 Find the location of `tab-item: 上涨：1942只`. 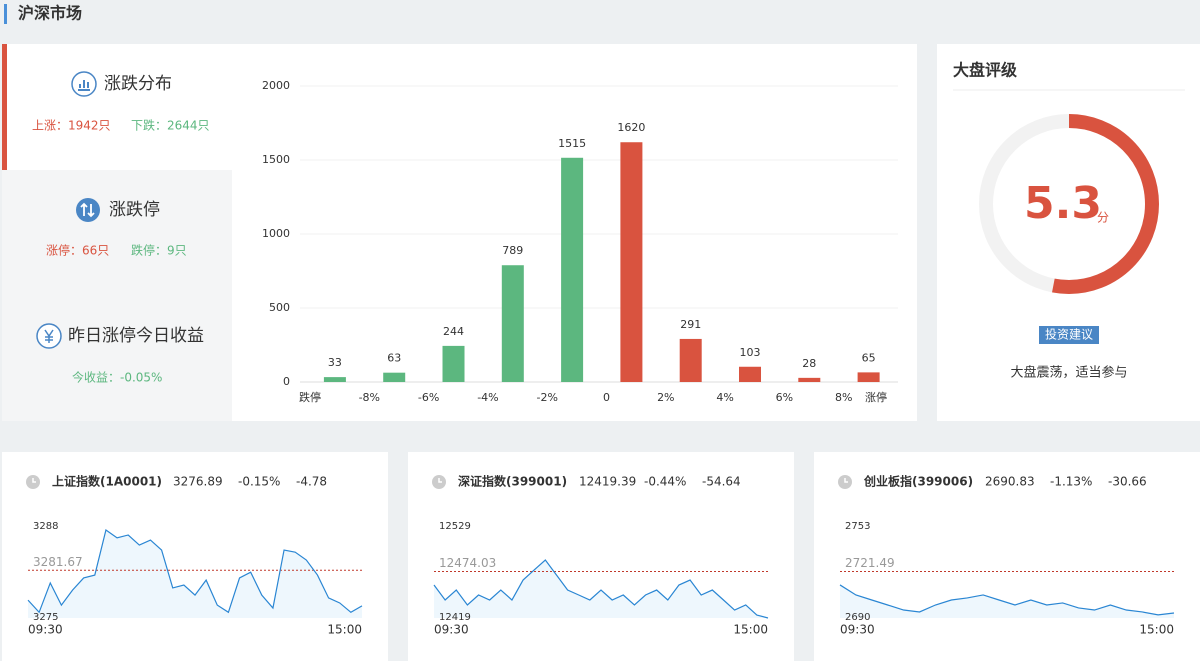

tab-item: 上涨：1942只 is located at coordinates (71, 125).